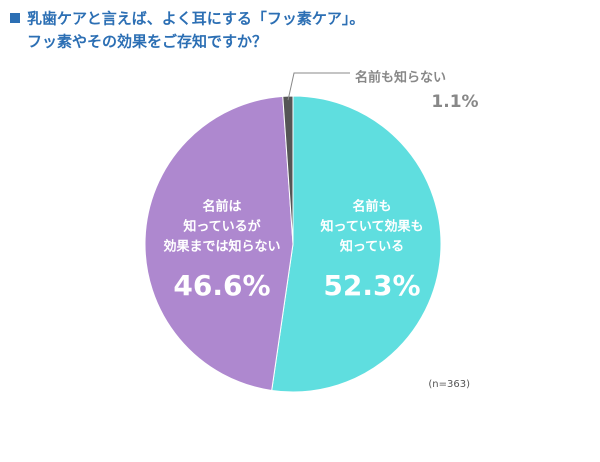 The image size is (600, 462). What do you see at coordinates (372, 247) in the screenshot?
I see `slice-label: 知っている` at bounding box center [372, 247].